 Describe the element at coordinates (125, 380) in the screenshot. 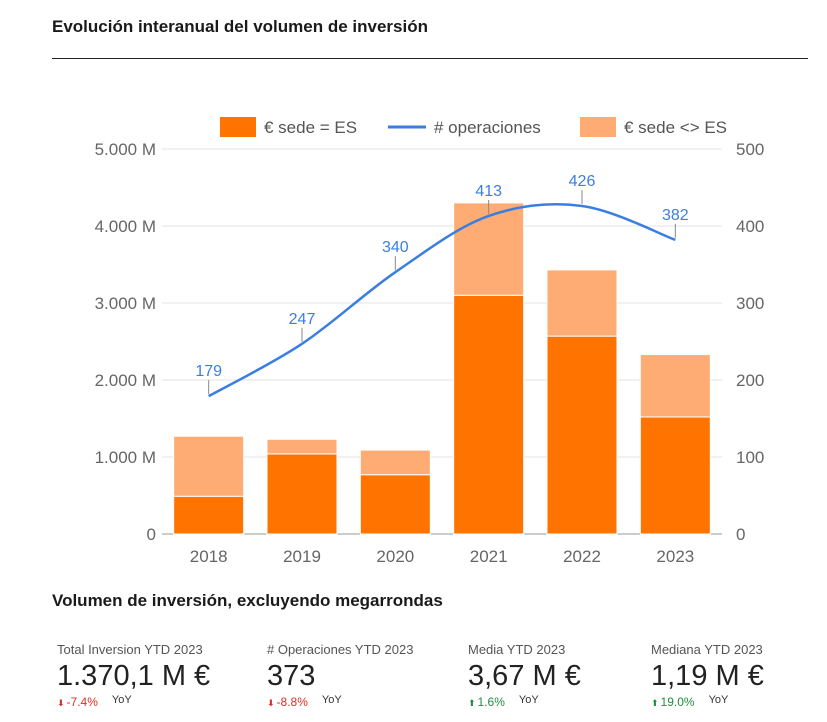

I see `y-left-tick-label: 2.000 M` at that location.